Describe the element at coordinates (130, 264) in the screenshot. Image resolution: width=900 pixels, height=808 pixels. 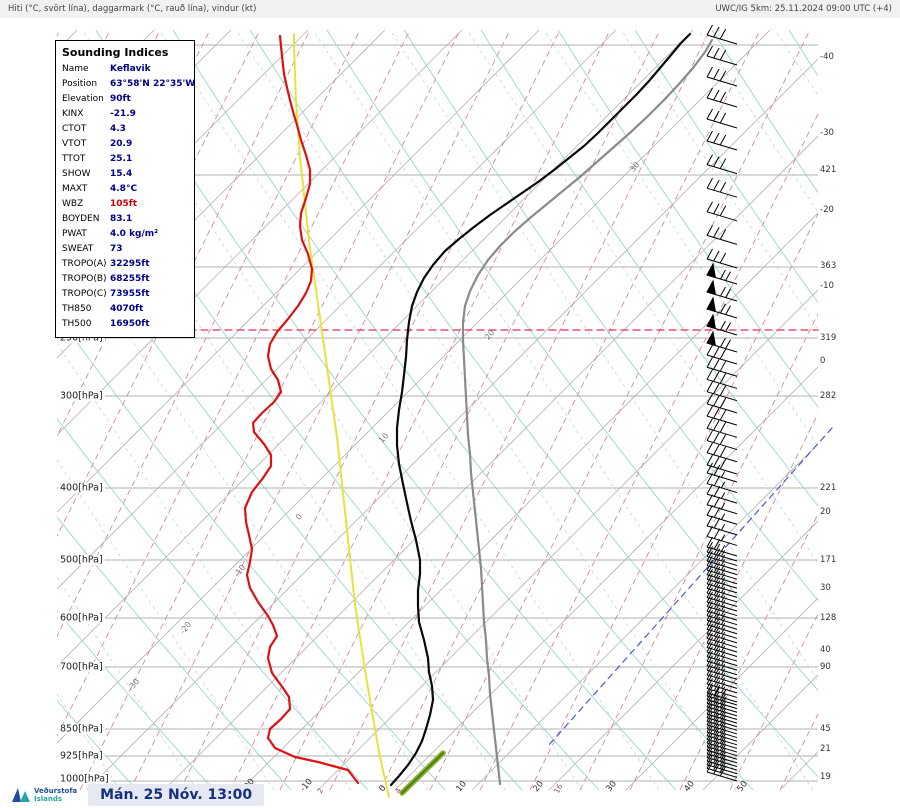
I see `index-value: 32295ft` at that location.